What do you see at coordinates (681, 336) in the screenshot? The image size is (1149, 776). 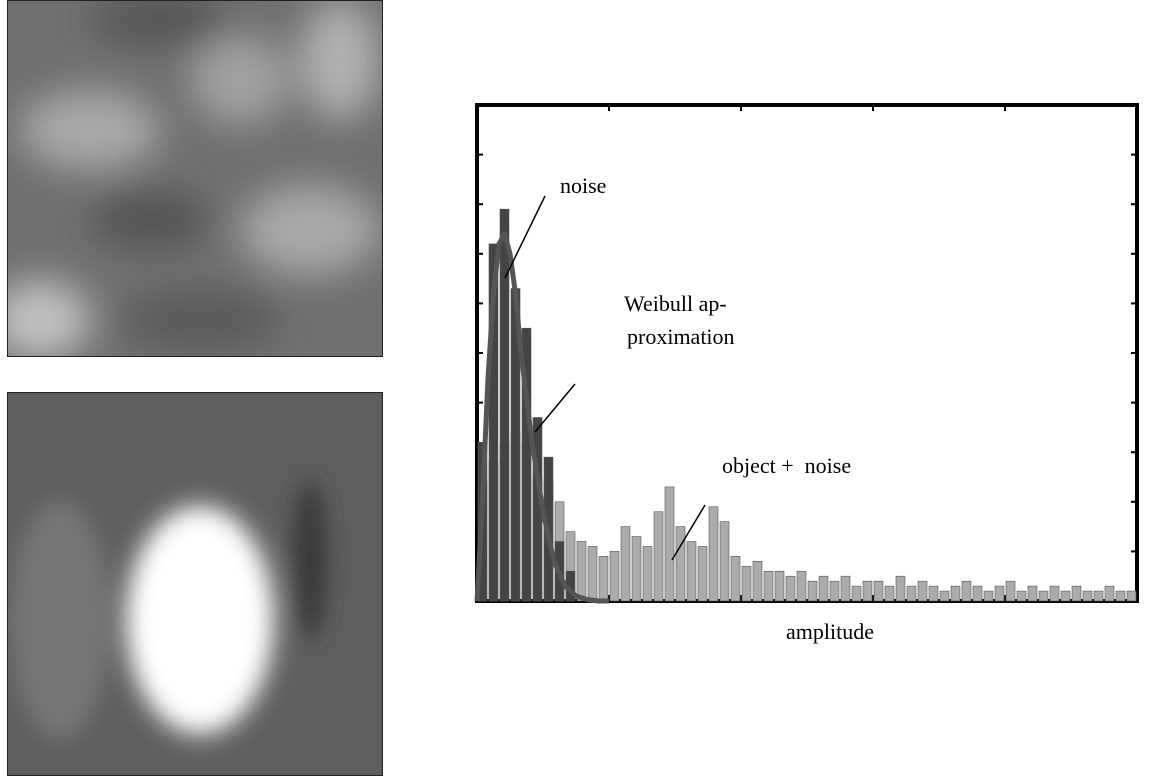 I see `annotation: proximation` at bounding box center [681, 336].